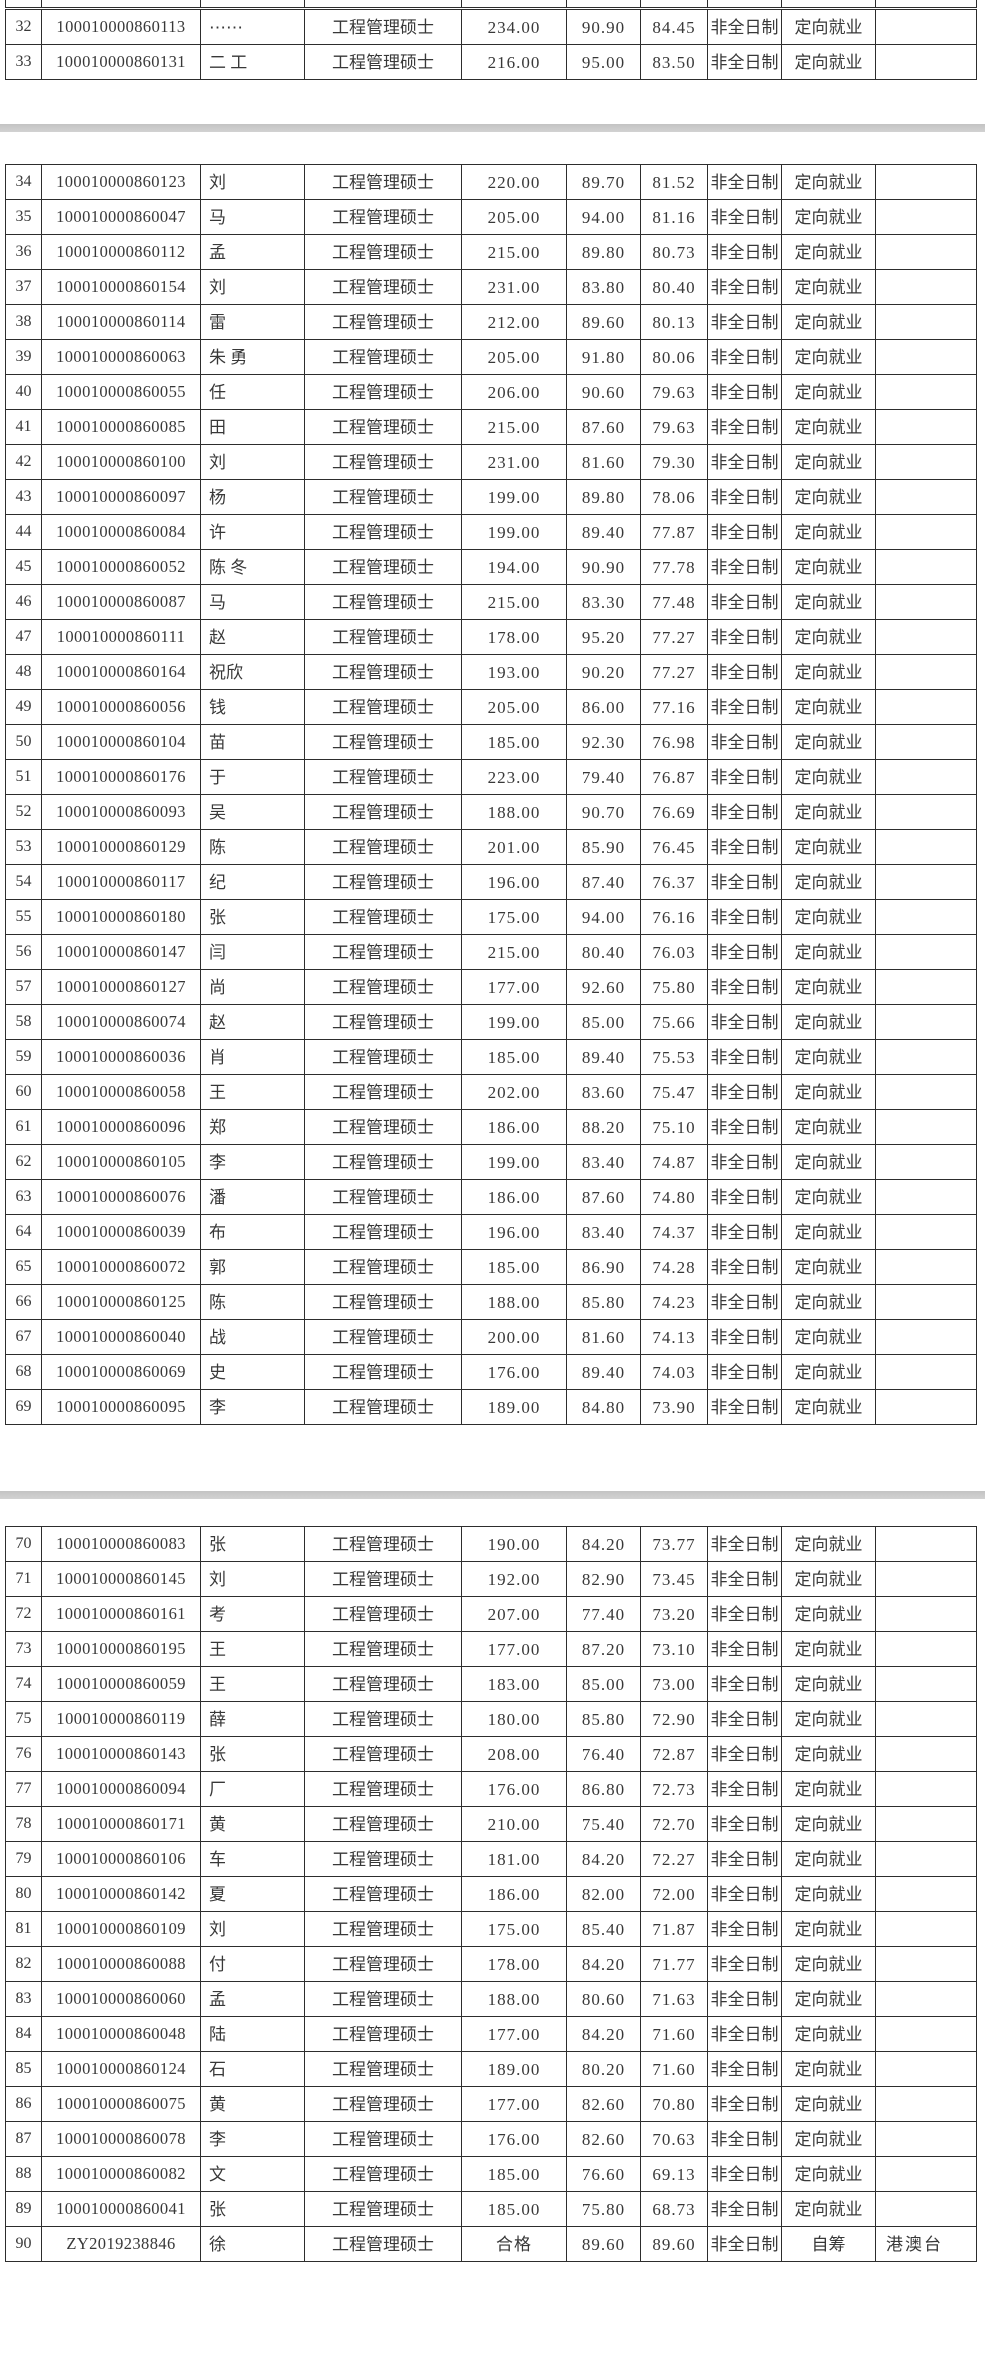 Image resolution: width=985 pixels, height=2356 pixels. I want to click on rank-cell, so click(23, 4).